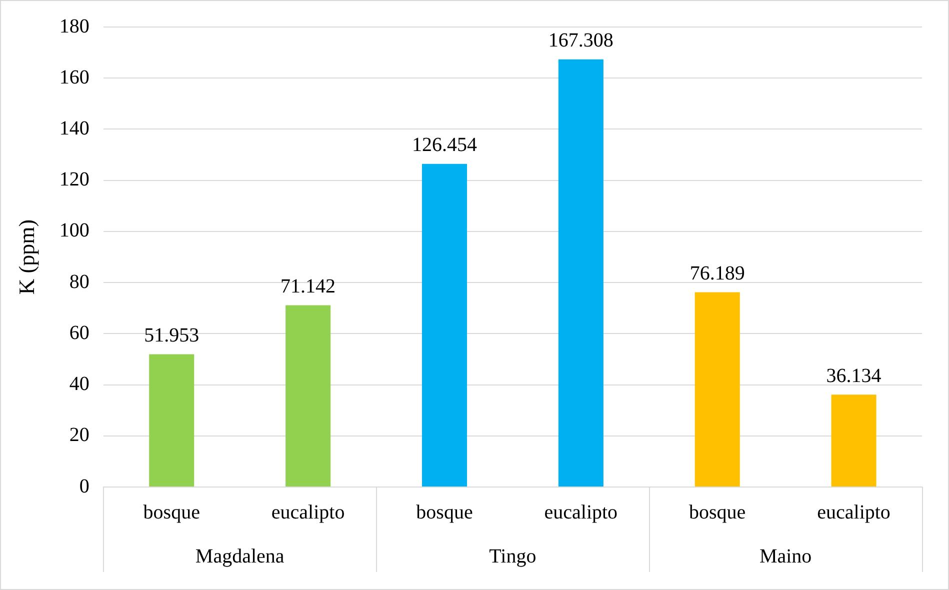 The image size is (949, 590). I want to click on y-tick-label: 180, so click(74, 26).